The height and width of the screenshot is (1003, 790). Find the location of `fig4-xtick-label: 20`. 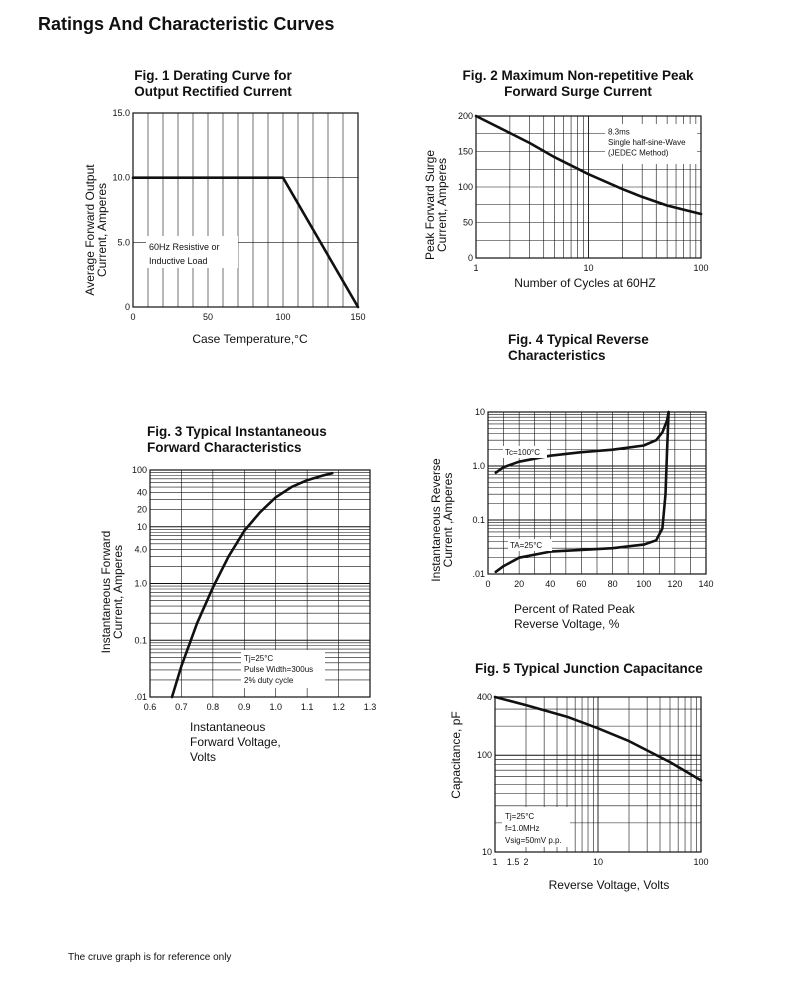

fig4-xtick-label: 20 is located at coordinates (519, 584).